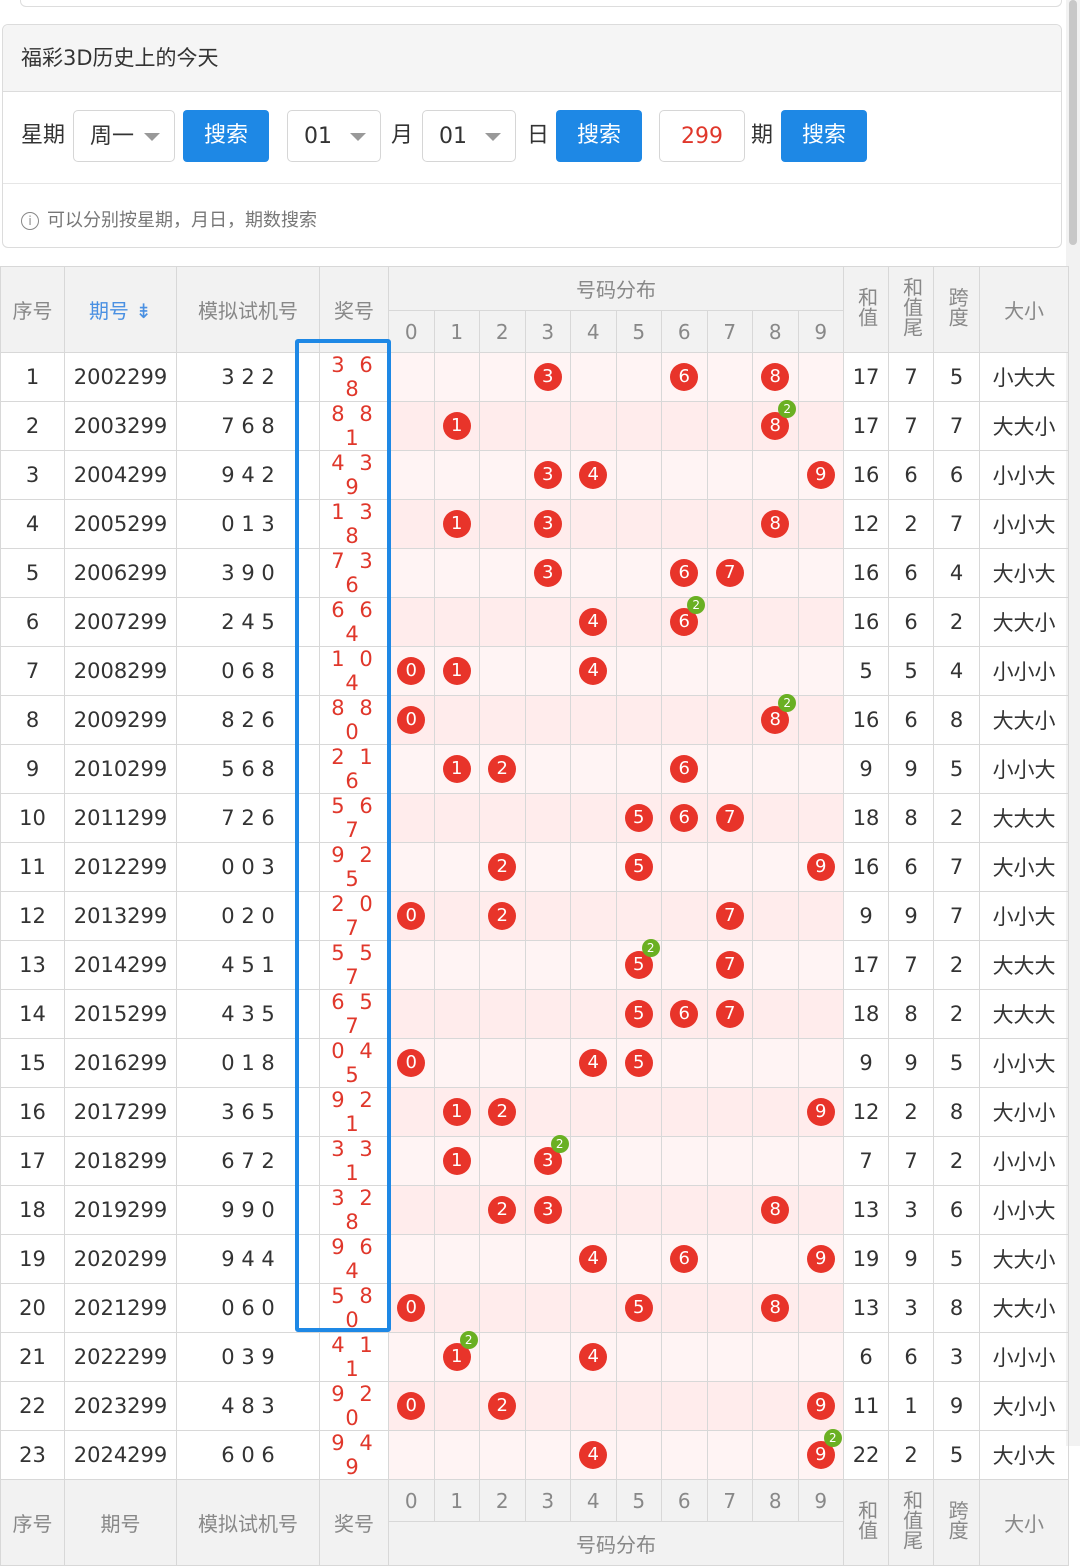  Describe the element at coordinates (866, 524) in the screenshot. I see `cell-sum: 12` at that location.